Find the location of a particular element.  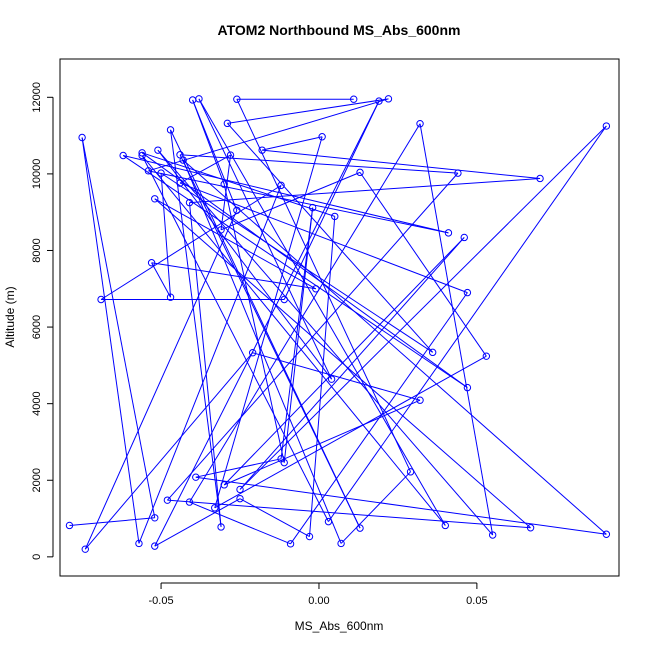

y-tick-label: 6000 is located at coordinates (37, 327).